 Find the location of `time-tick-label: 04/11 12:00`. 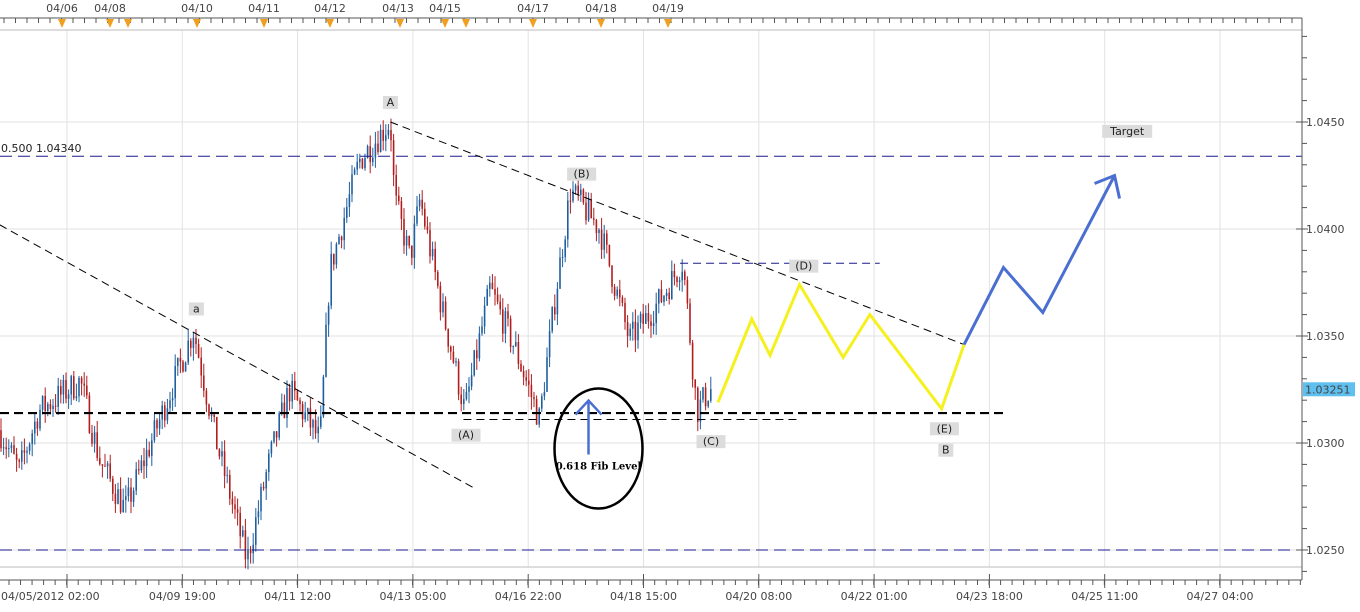

time-tick-label: 04/11 12:00 is located at coordinates (297, 596).